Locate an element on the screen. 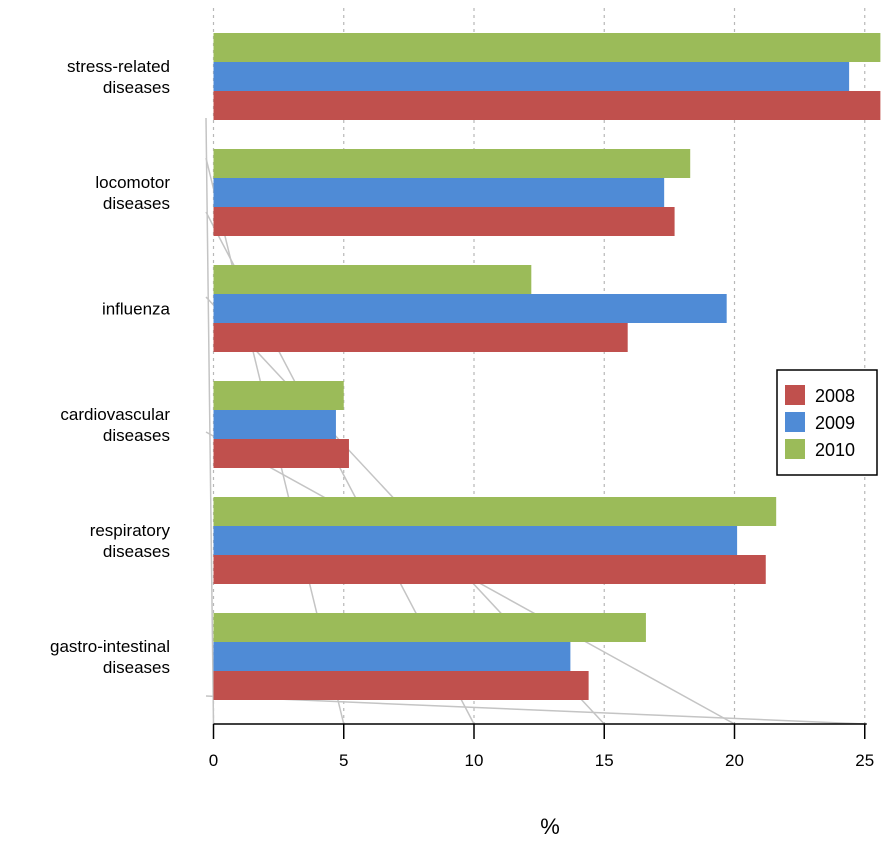  x-tick-label: 20 is located at coordinates (734, 760).